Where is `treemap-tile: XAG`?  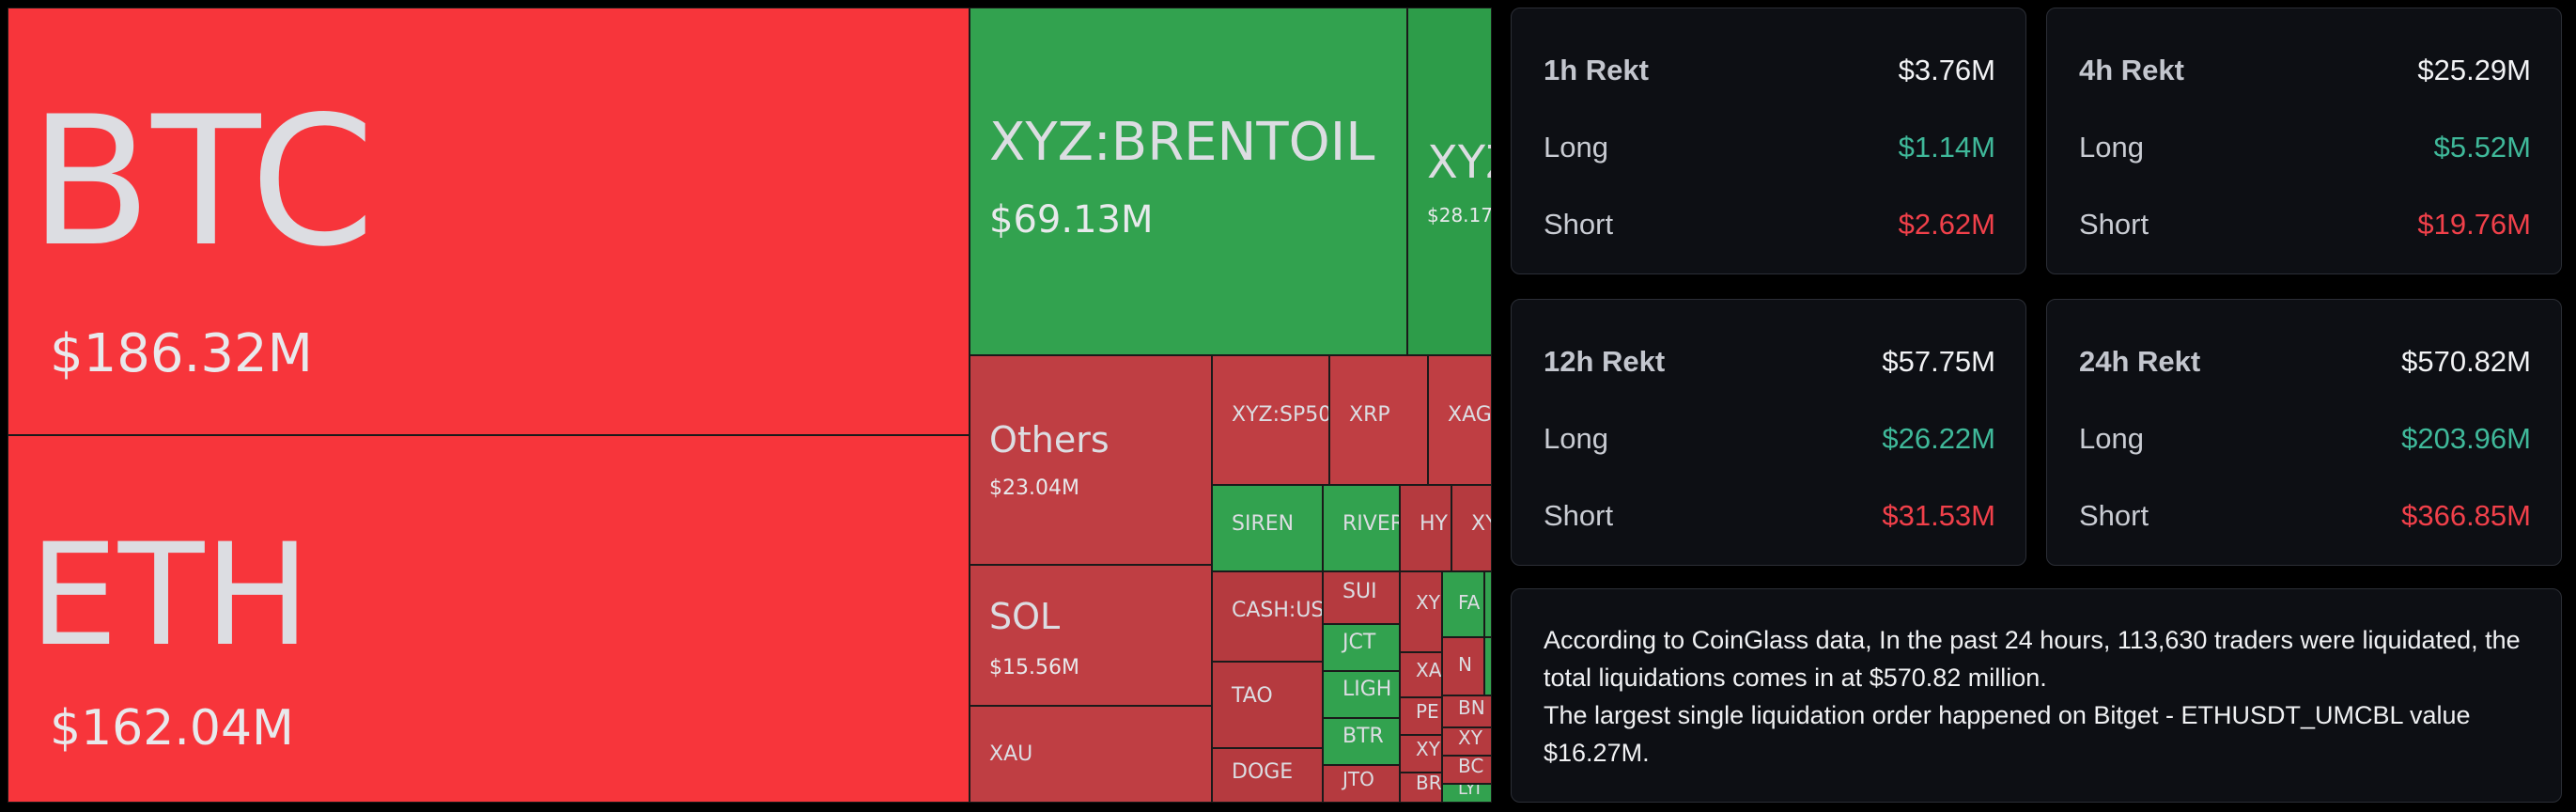
treemap-tile: XAG is located at coordinates (1460, 420).